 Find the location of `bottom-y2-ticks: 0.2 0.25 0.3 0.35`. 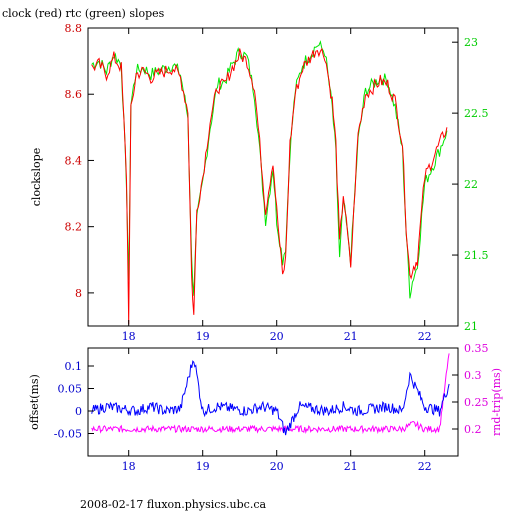

bottom-y2-ticks: 0.2 0.25 0.3 0.35 is located at coordinates (470, 389).